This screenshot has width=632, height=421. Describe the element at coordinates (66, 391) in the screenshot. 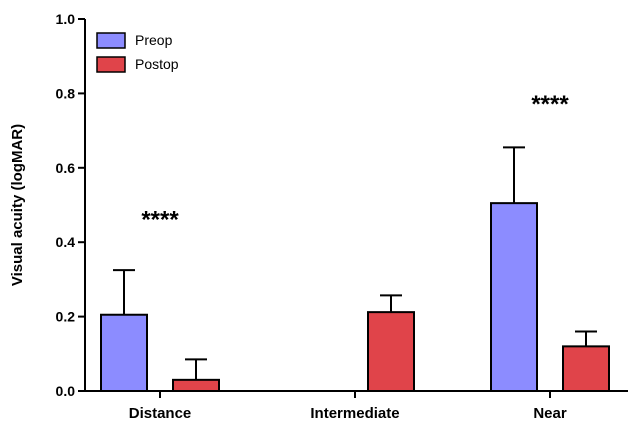

I see `y-tick-label: 0.0` at that location.